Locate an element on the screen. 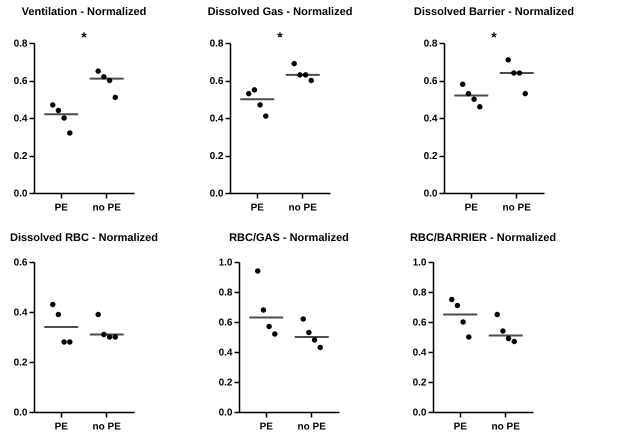 Image resolution: width=635 pixels, height=445 pixels. chart-title: Dissolved RBC - Normalized is located at coordinates (84, 238).